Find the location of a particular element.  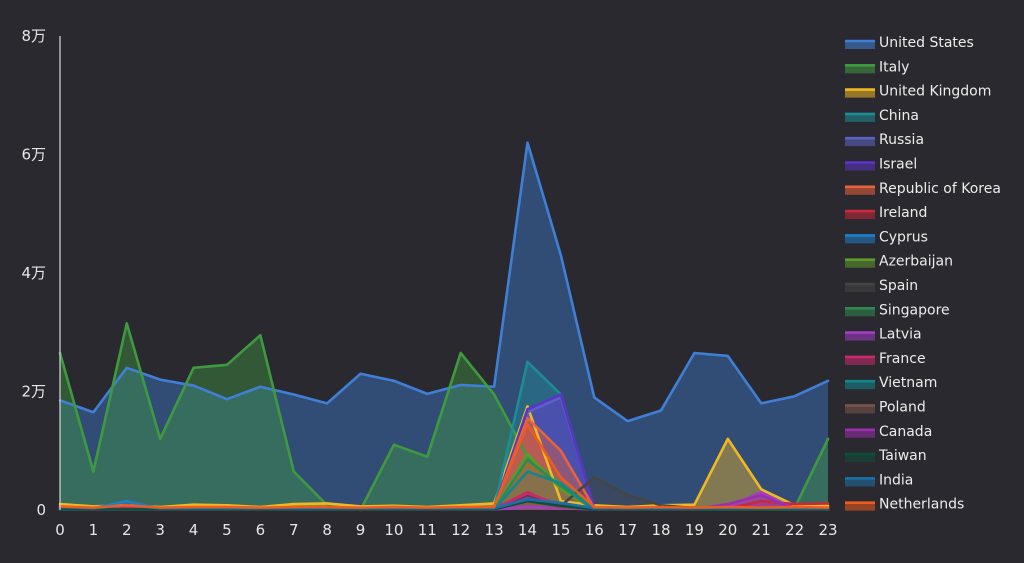

legend-item-italy: Italy is located at coordinates (877, 67).